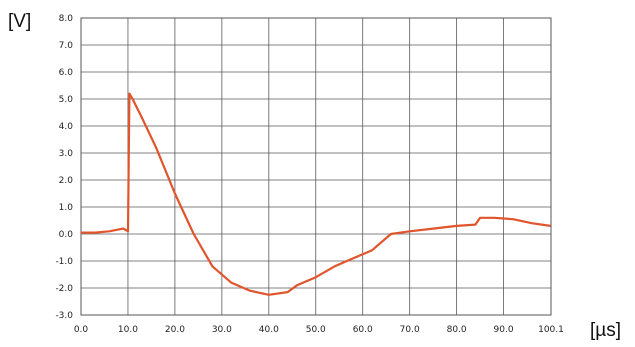  I want to click on x-tick-label: 80.0, so click(457, 330).